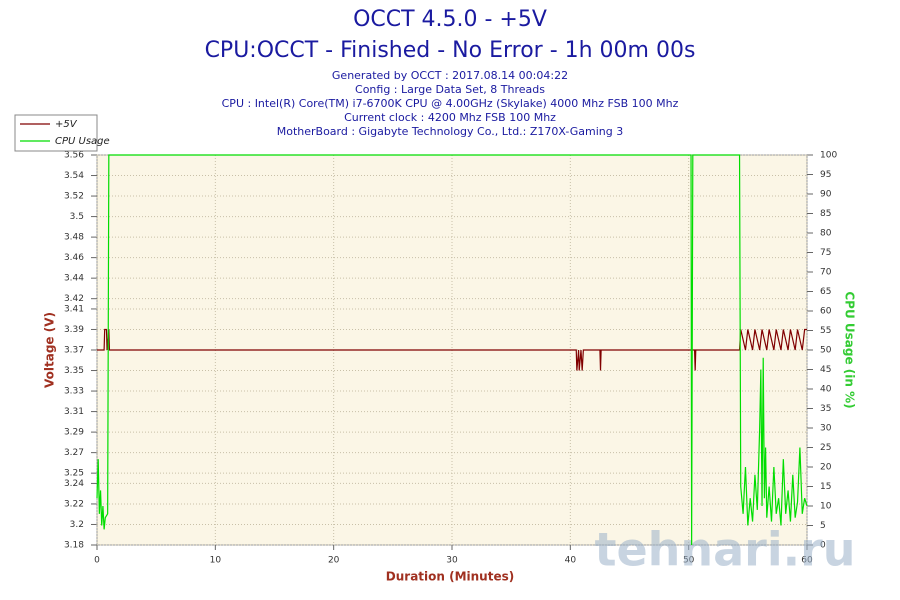  I want to click on y-tick-label: 3.5, so click(77, 217).